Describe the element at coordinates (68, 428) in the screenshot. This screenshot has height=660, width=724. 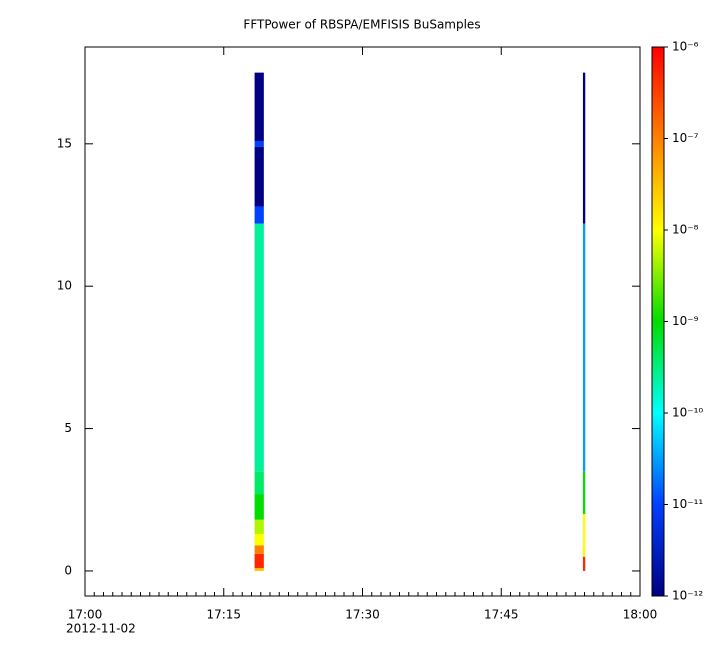
I see `y-tick-label: 5` at that location.